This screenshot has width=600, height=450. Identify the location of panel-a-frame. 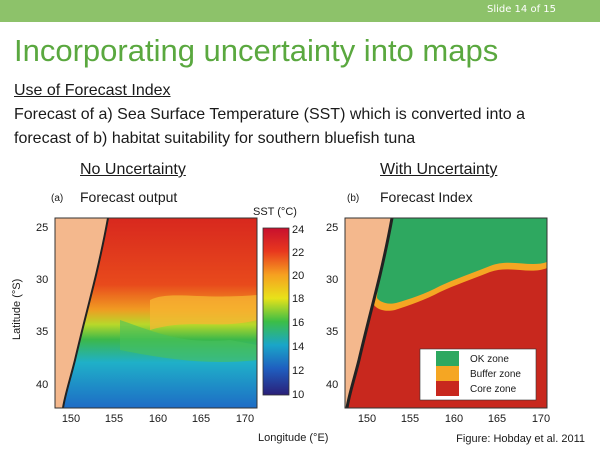
(156, 313).